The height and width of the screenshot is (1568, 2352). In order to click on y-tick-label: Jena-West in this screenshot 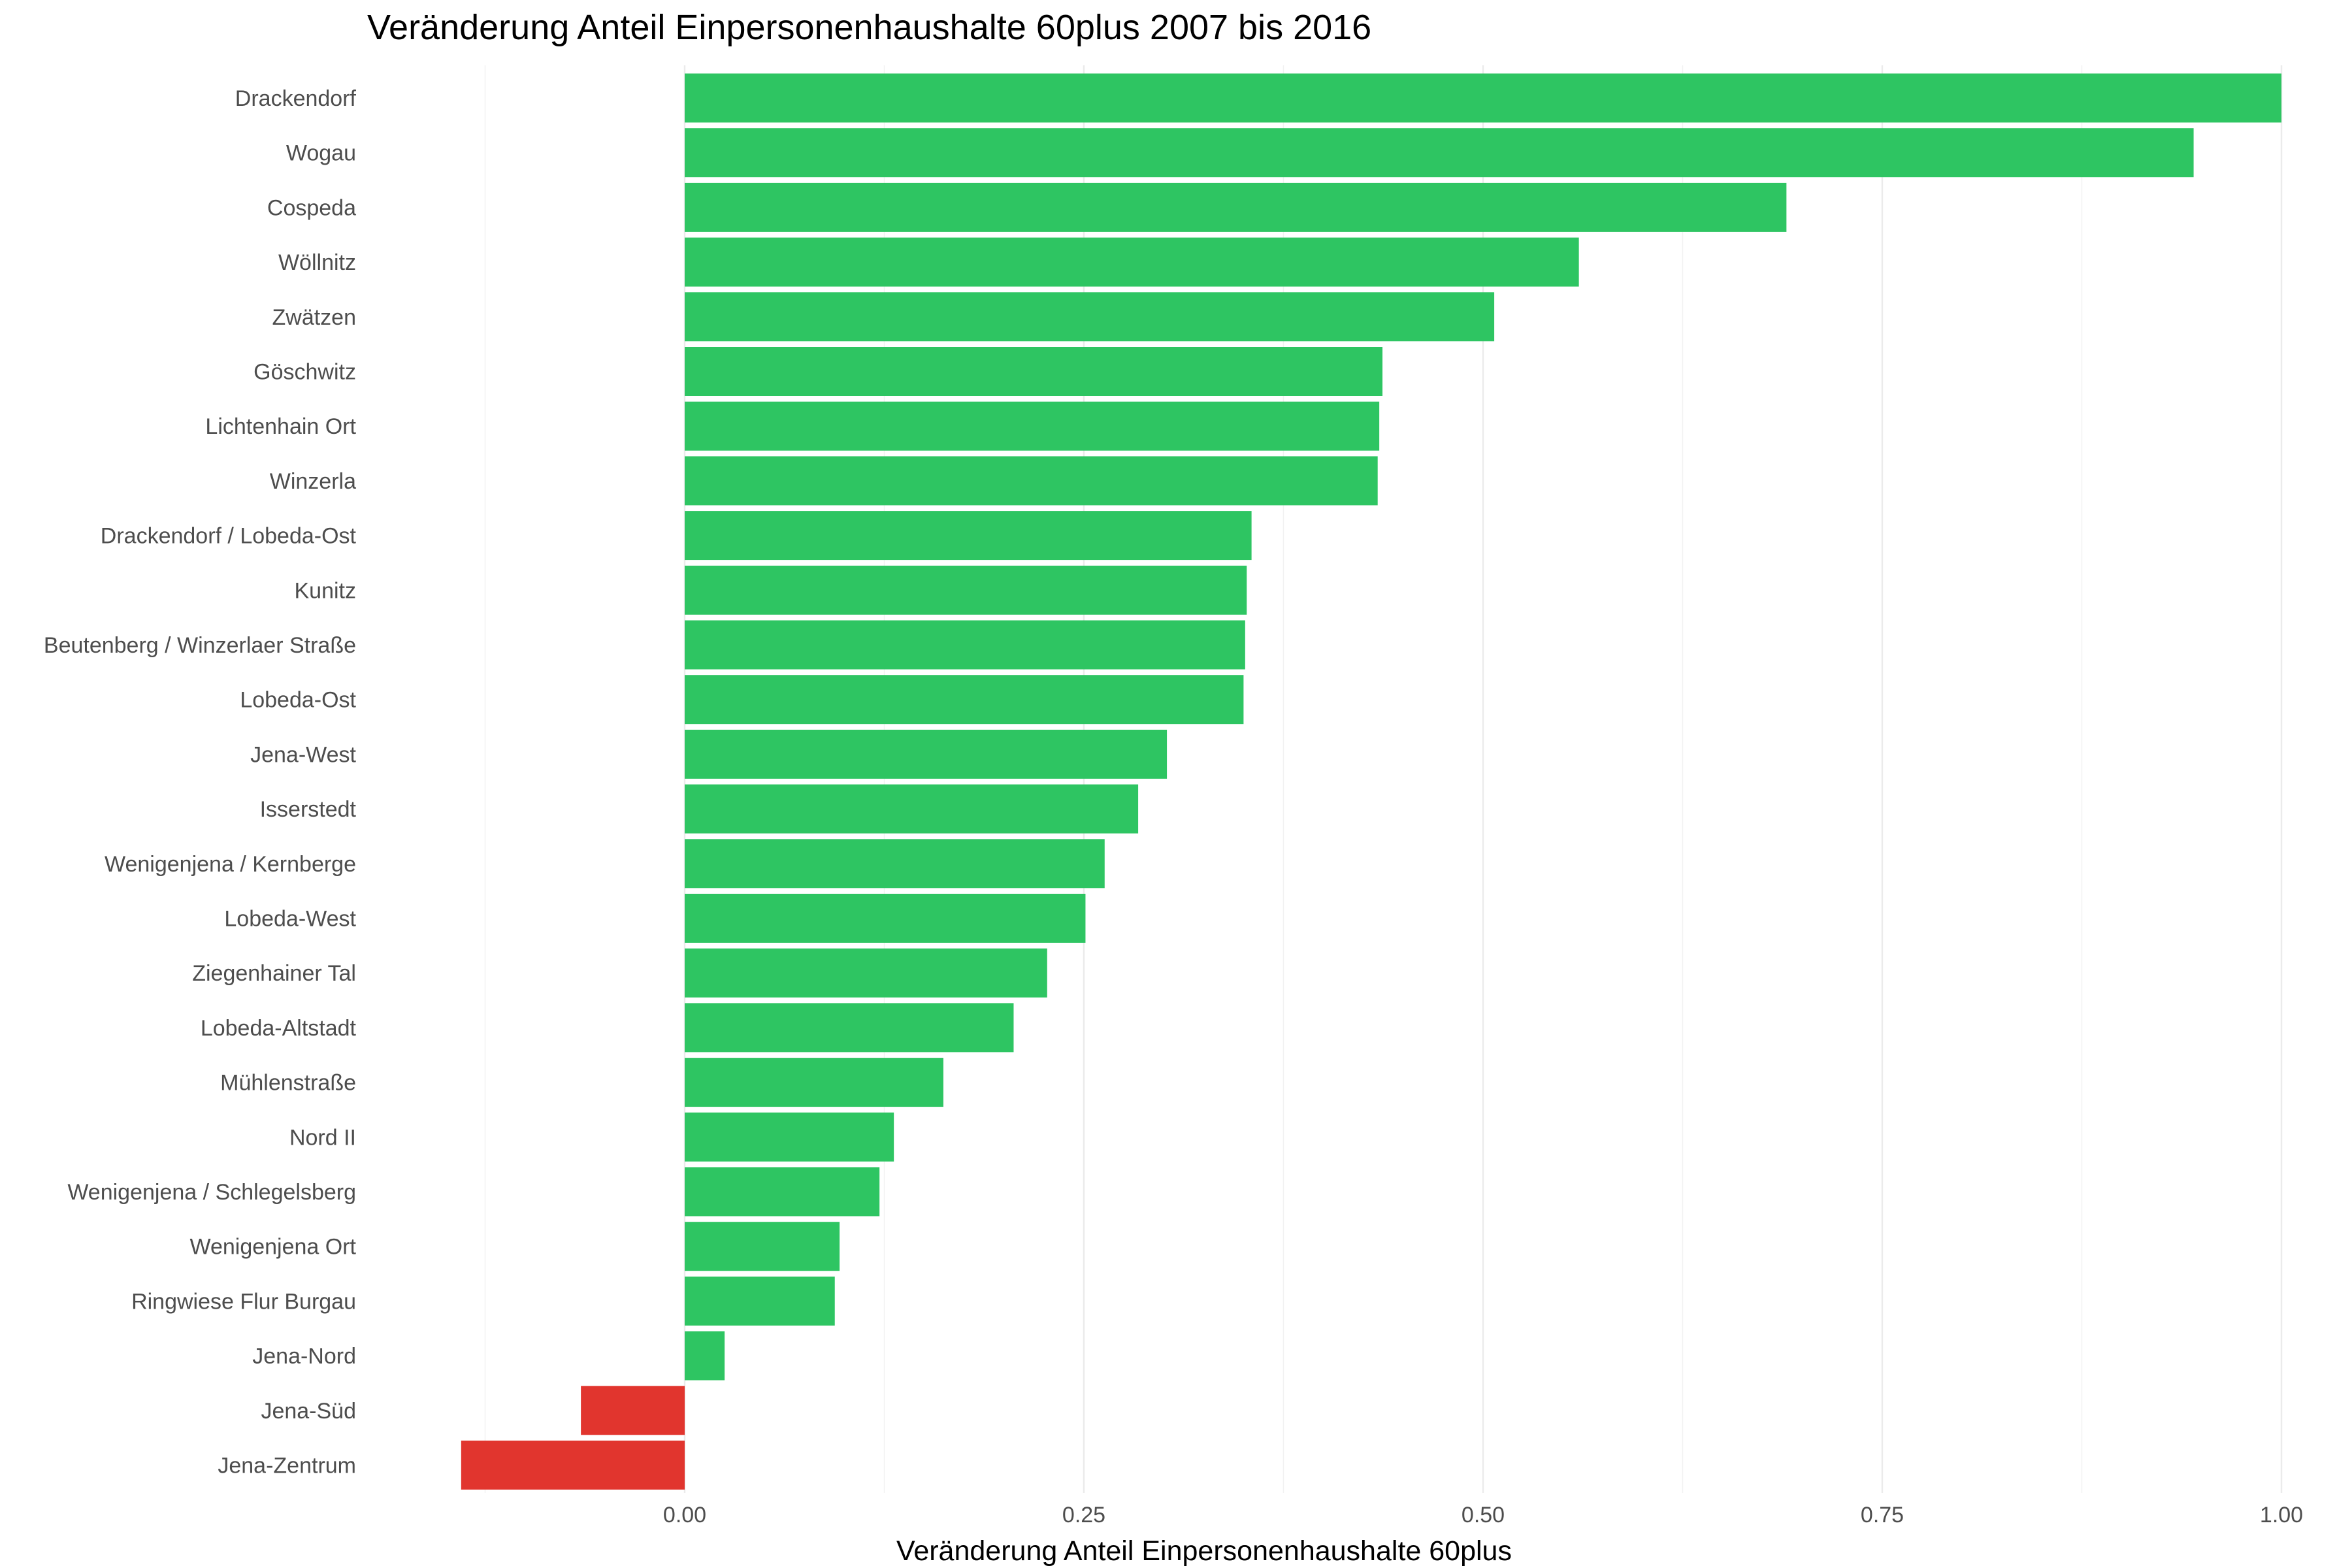, I will do `click(303, 754)`.